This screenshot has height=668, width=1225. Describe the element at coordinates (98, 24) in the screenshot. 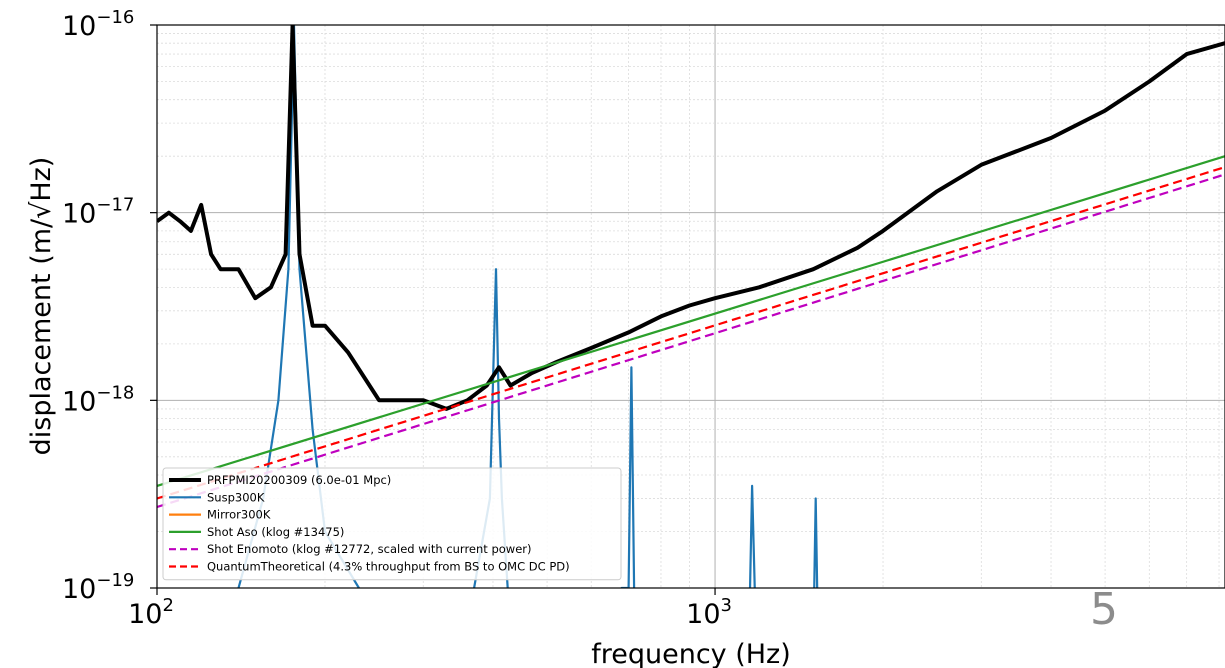

I see `y-tick-label: 10−16` at that location.